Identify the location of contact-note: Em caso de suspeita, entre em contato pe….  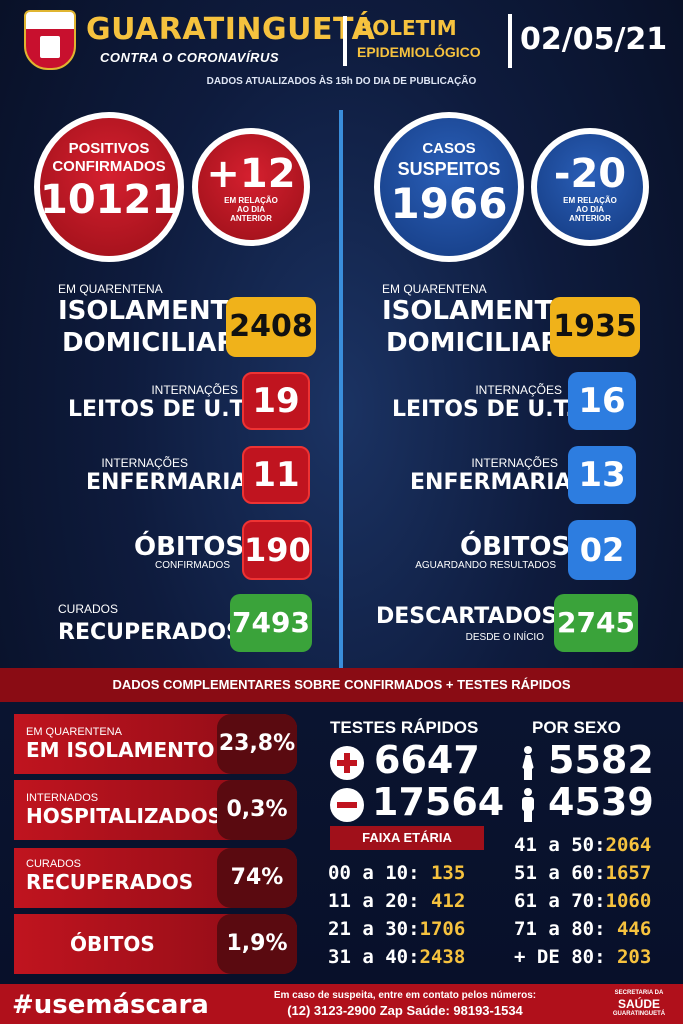
(405, 995).